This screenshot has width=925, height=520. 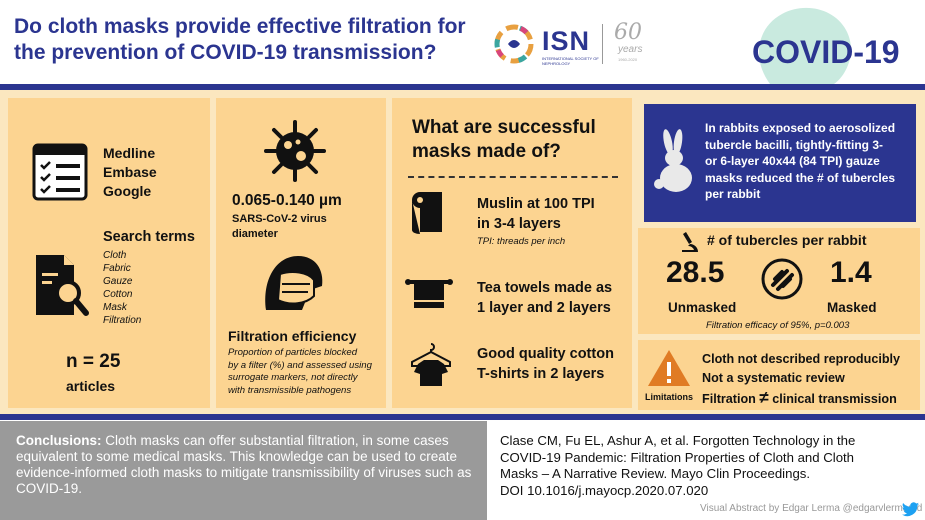 I want to click on limitations-label: Limitations, so click(x=669, y=397).